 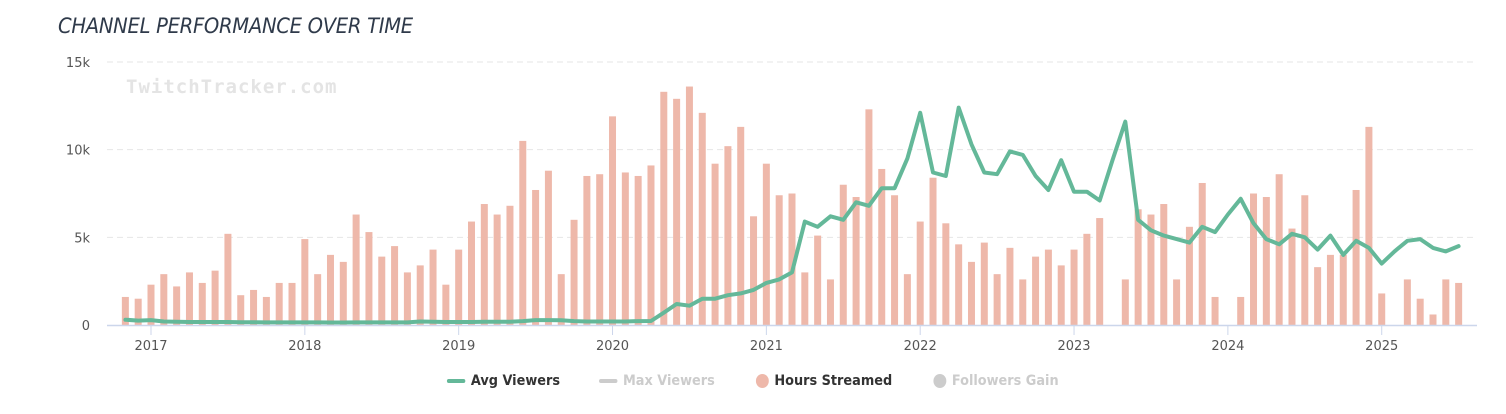 I want to click on legend-item-max-viewers: Max Viewers, so click(x=657, y=381).